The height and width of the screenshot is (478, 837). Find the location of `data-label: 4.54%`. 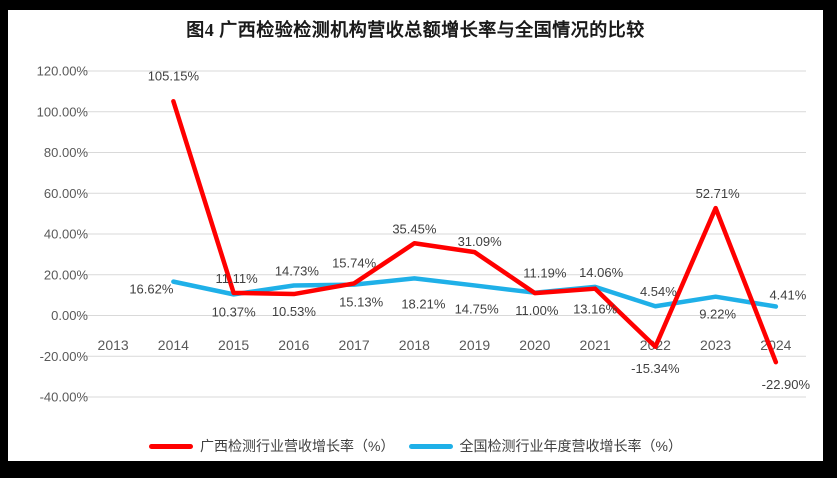

data-label: 4.54% is located at coordinates (658, 291).